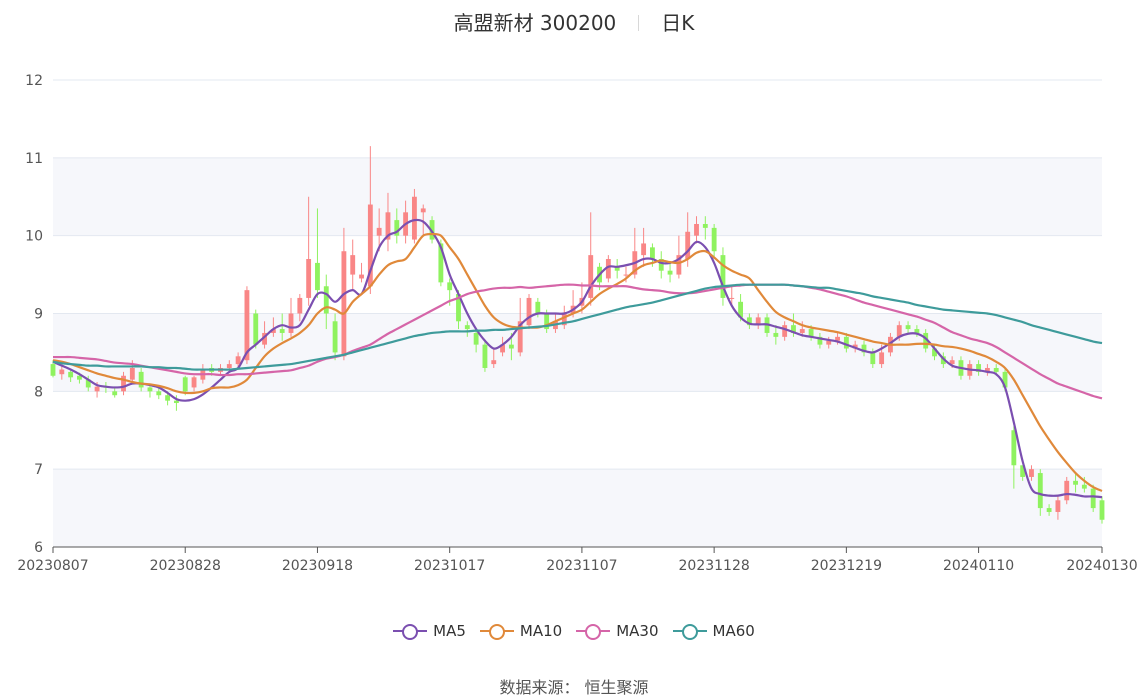  Describe the element at coordinates (317, 566) in the screenshot. I see `x-tick-label: 20230918` at that location.